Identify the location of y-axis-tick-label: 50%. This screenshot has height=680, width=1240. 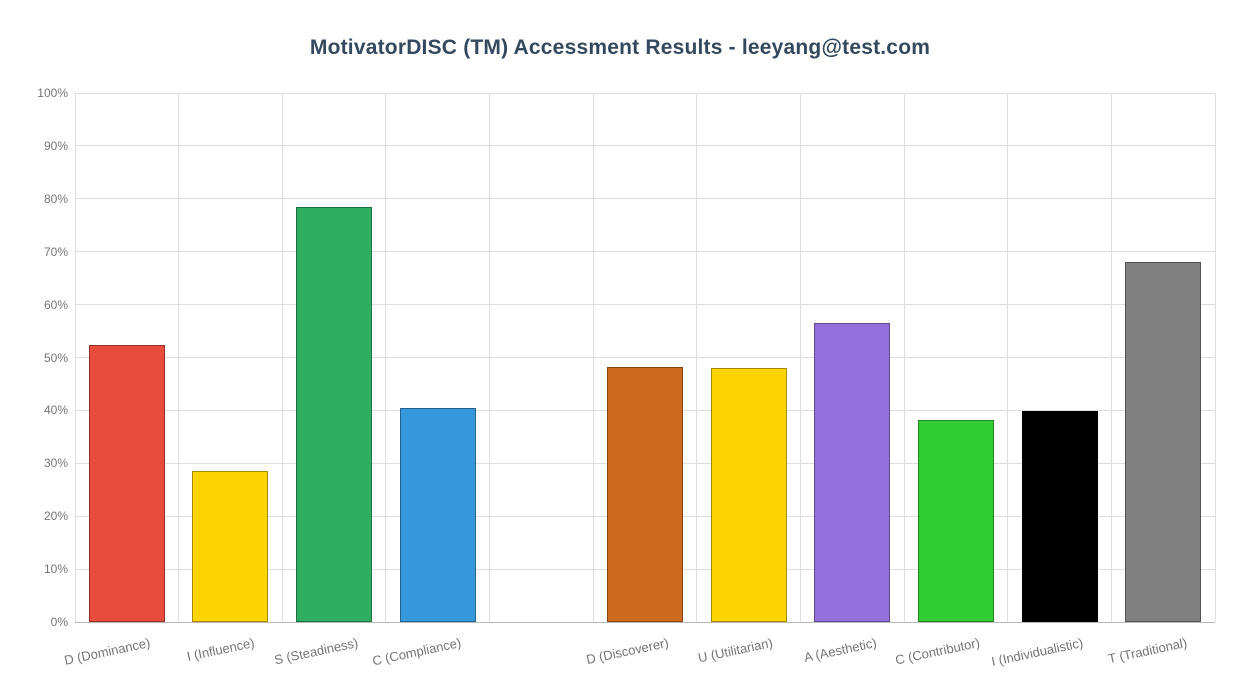
(55, 357).